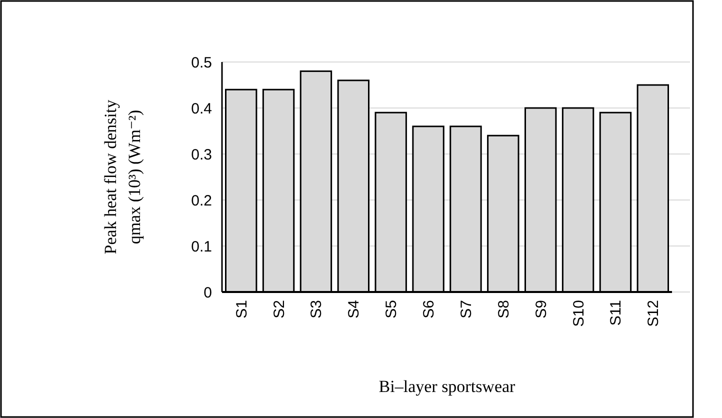  I want to click on y-tick-label: 0.2, so click(201, 201).